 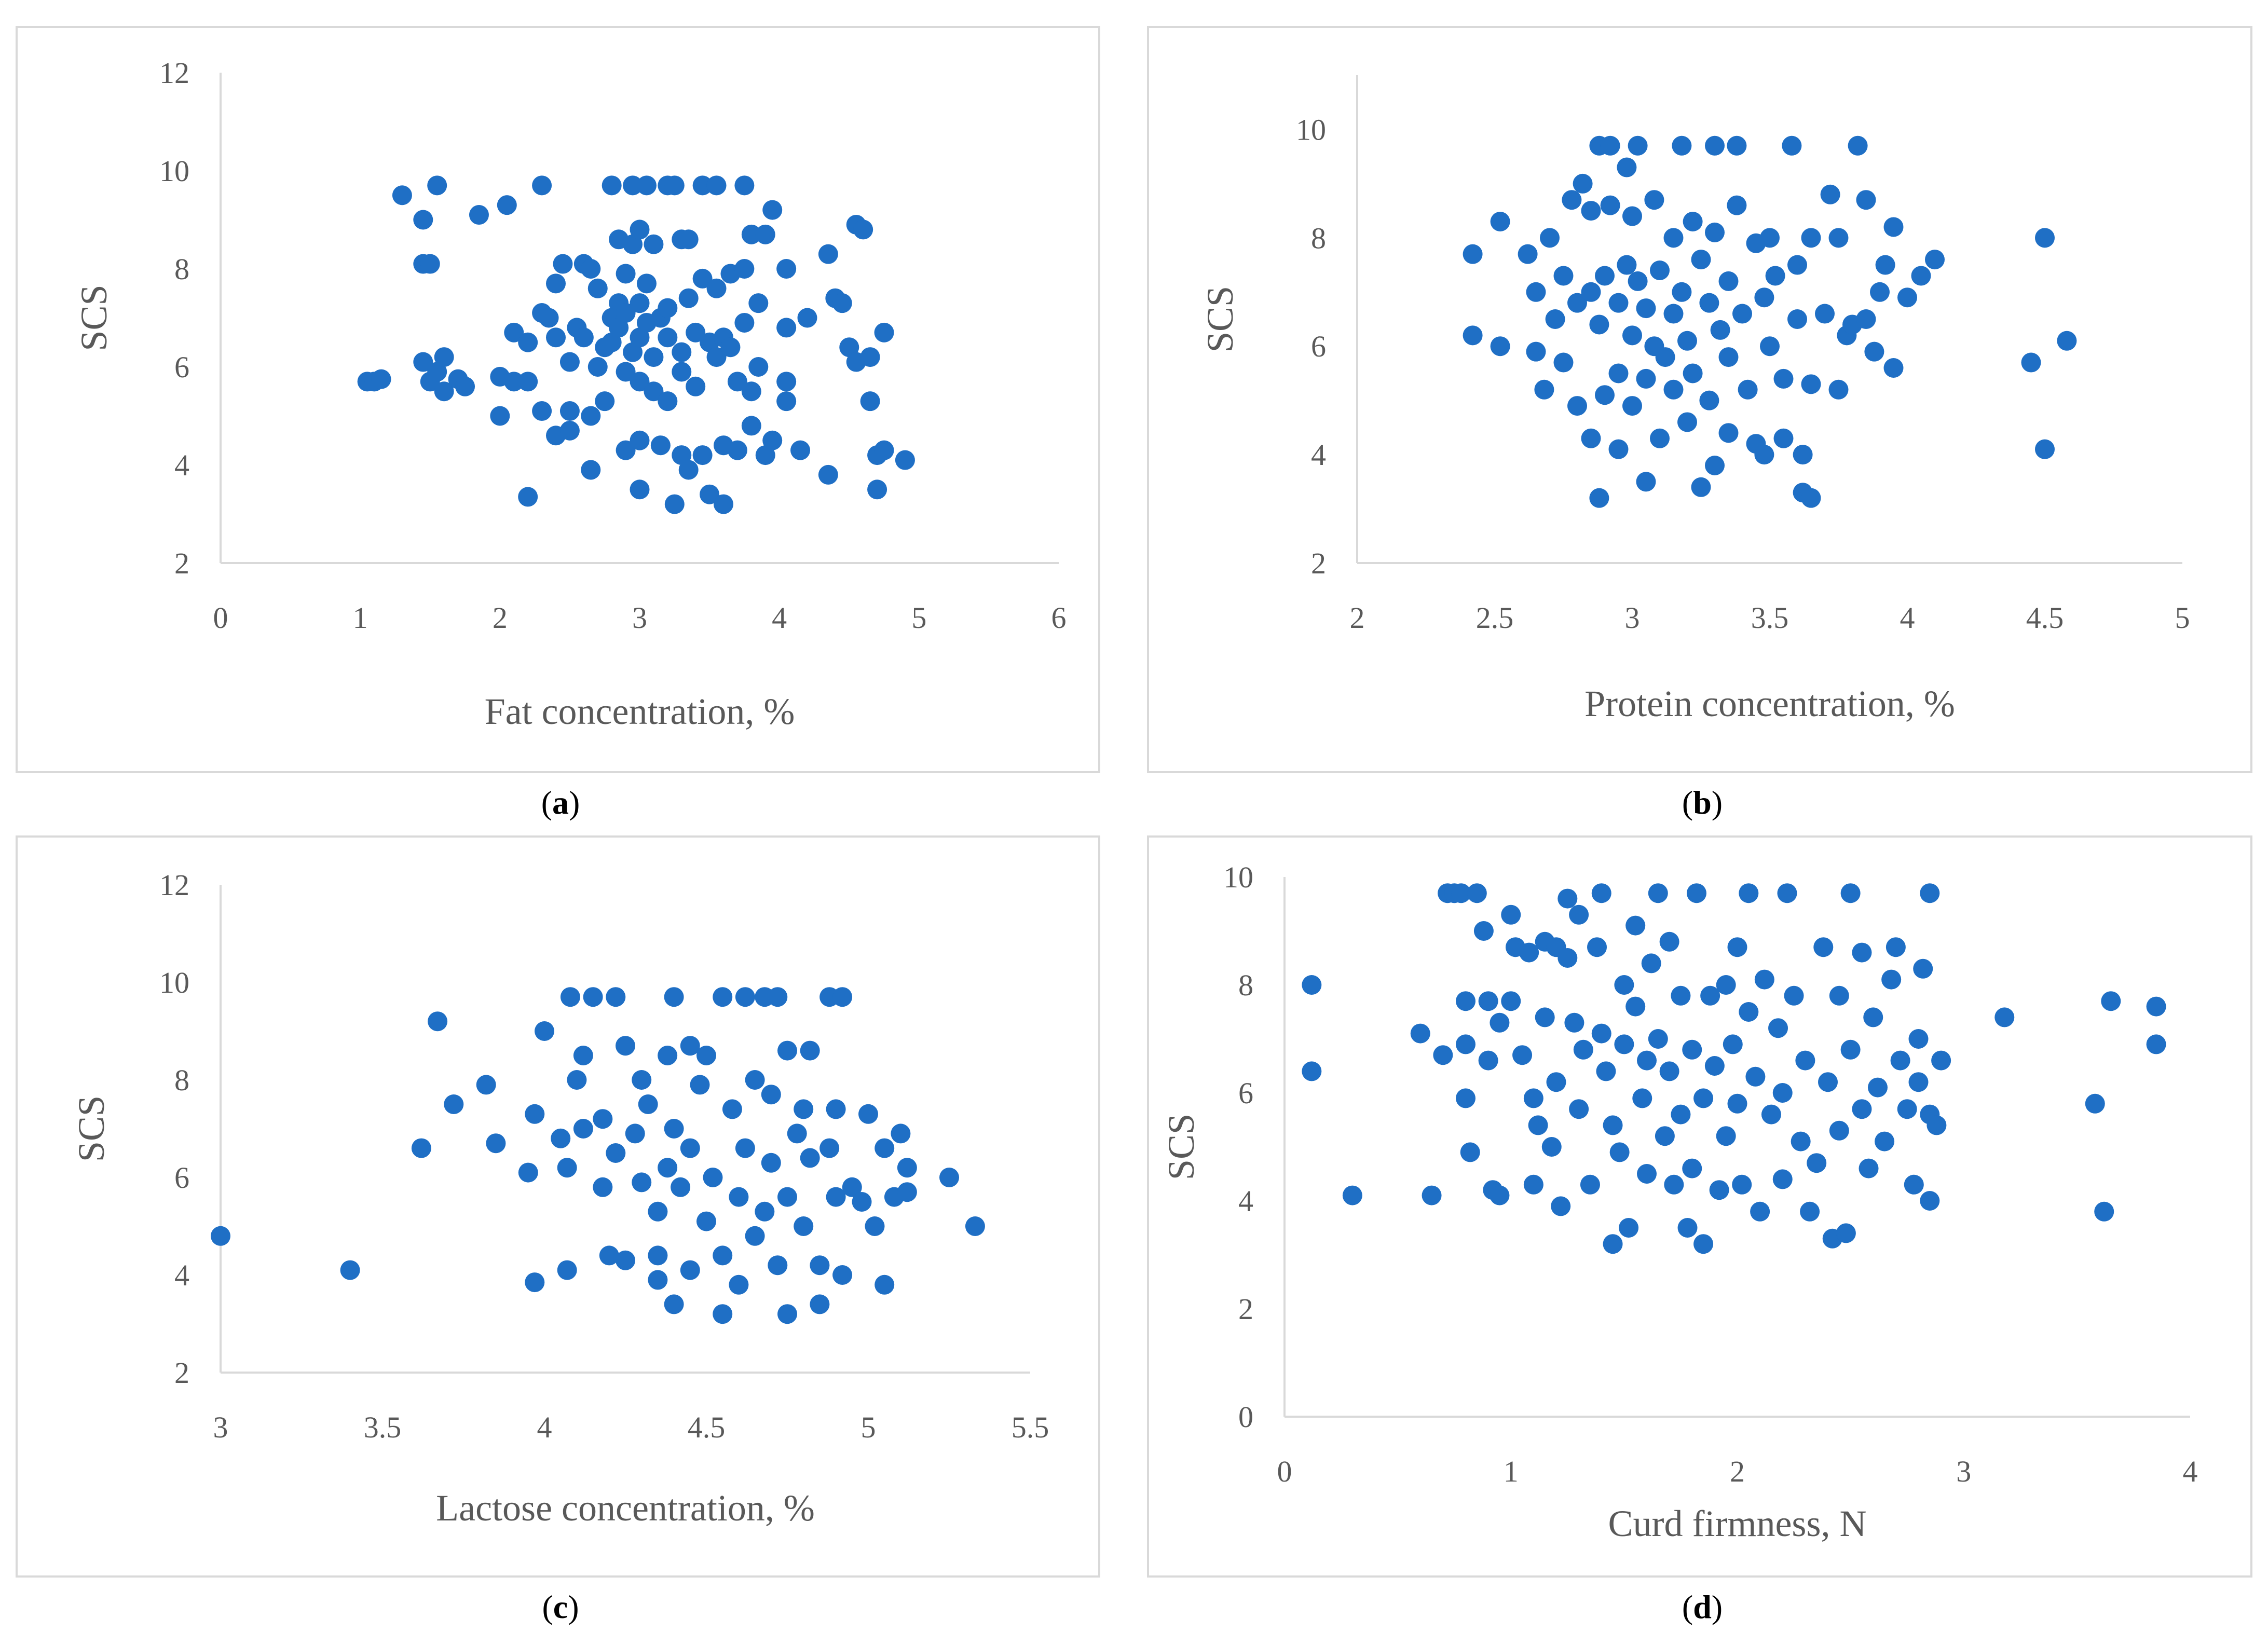 What do you see at coordinates (1181, 1147) in the screenshot?
I see `y-axis-title-d: SCS` at bounding box center [1181, 1147].